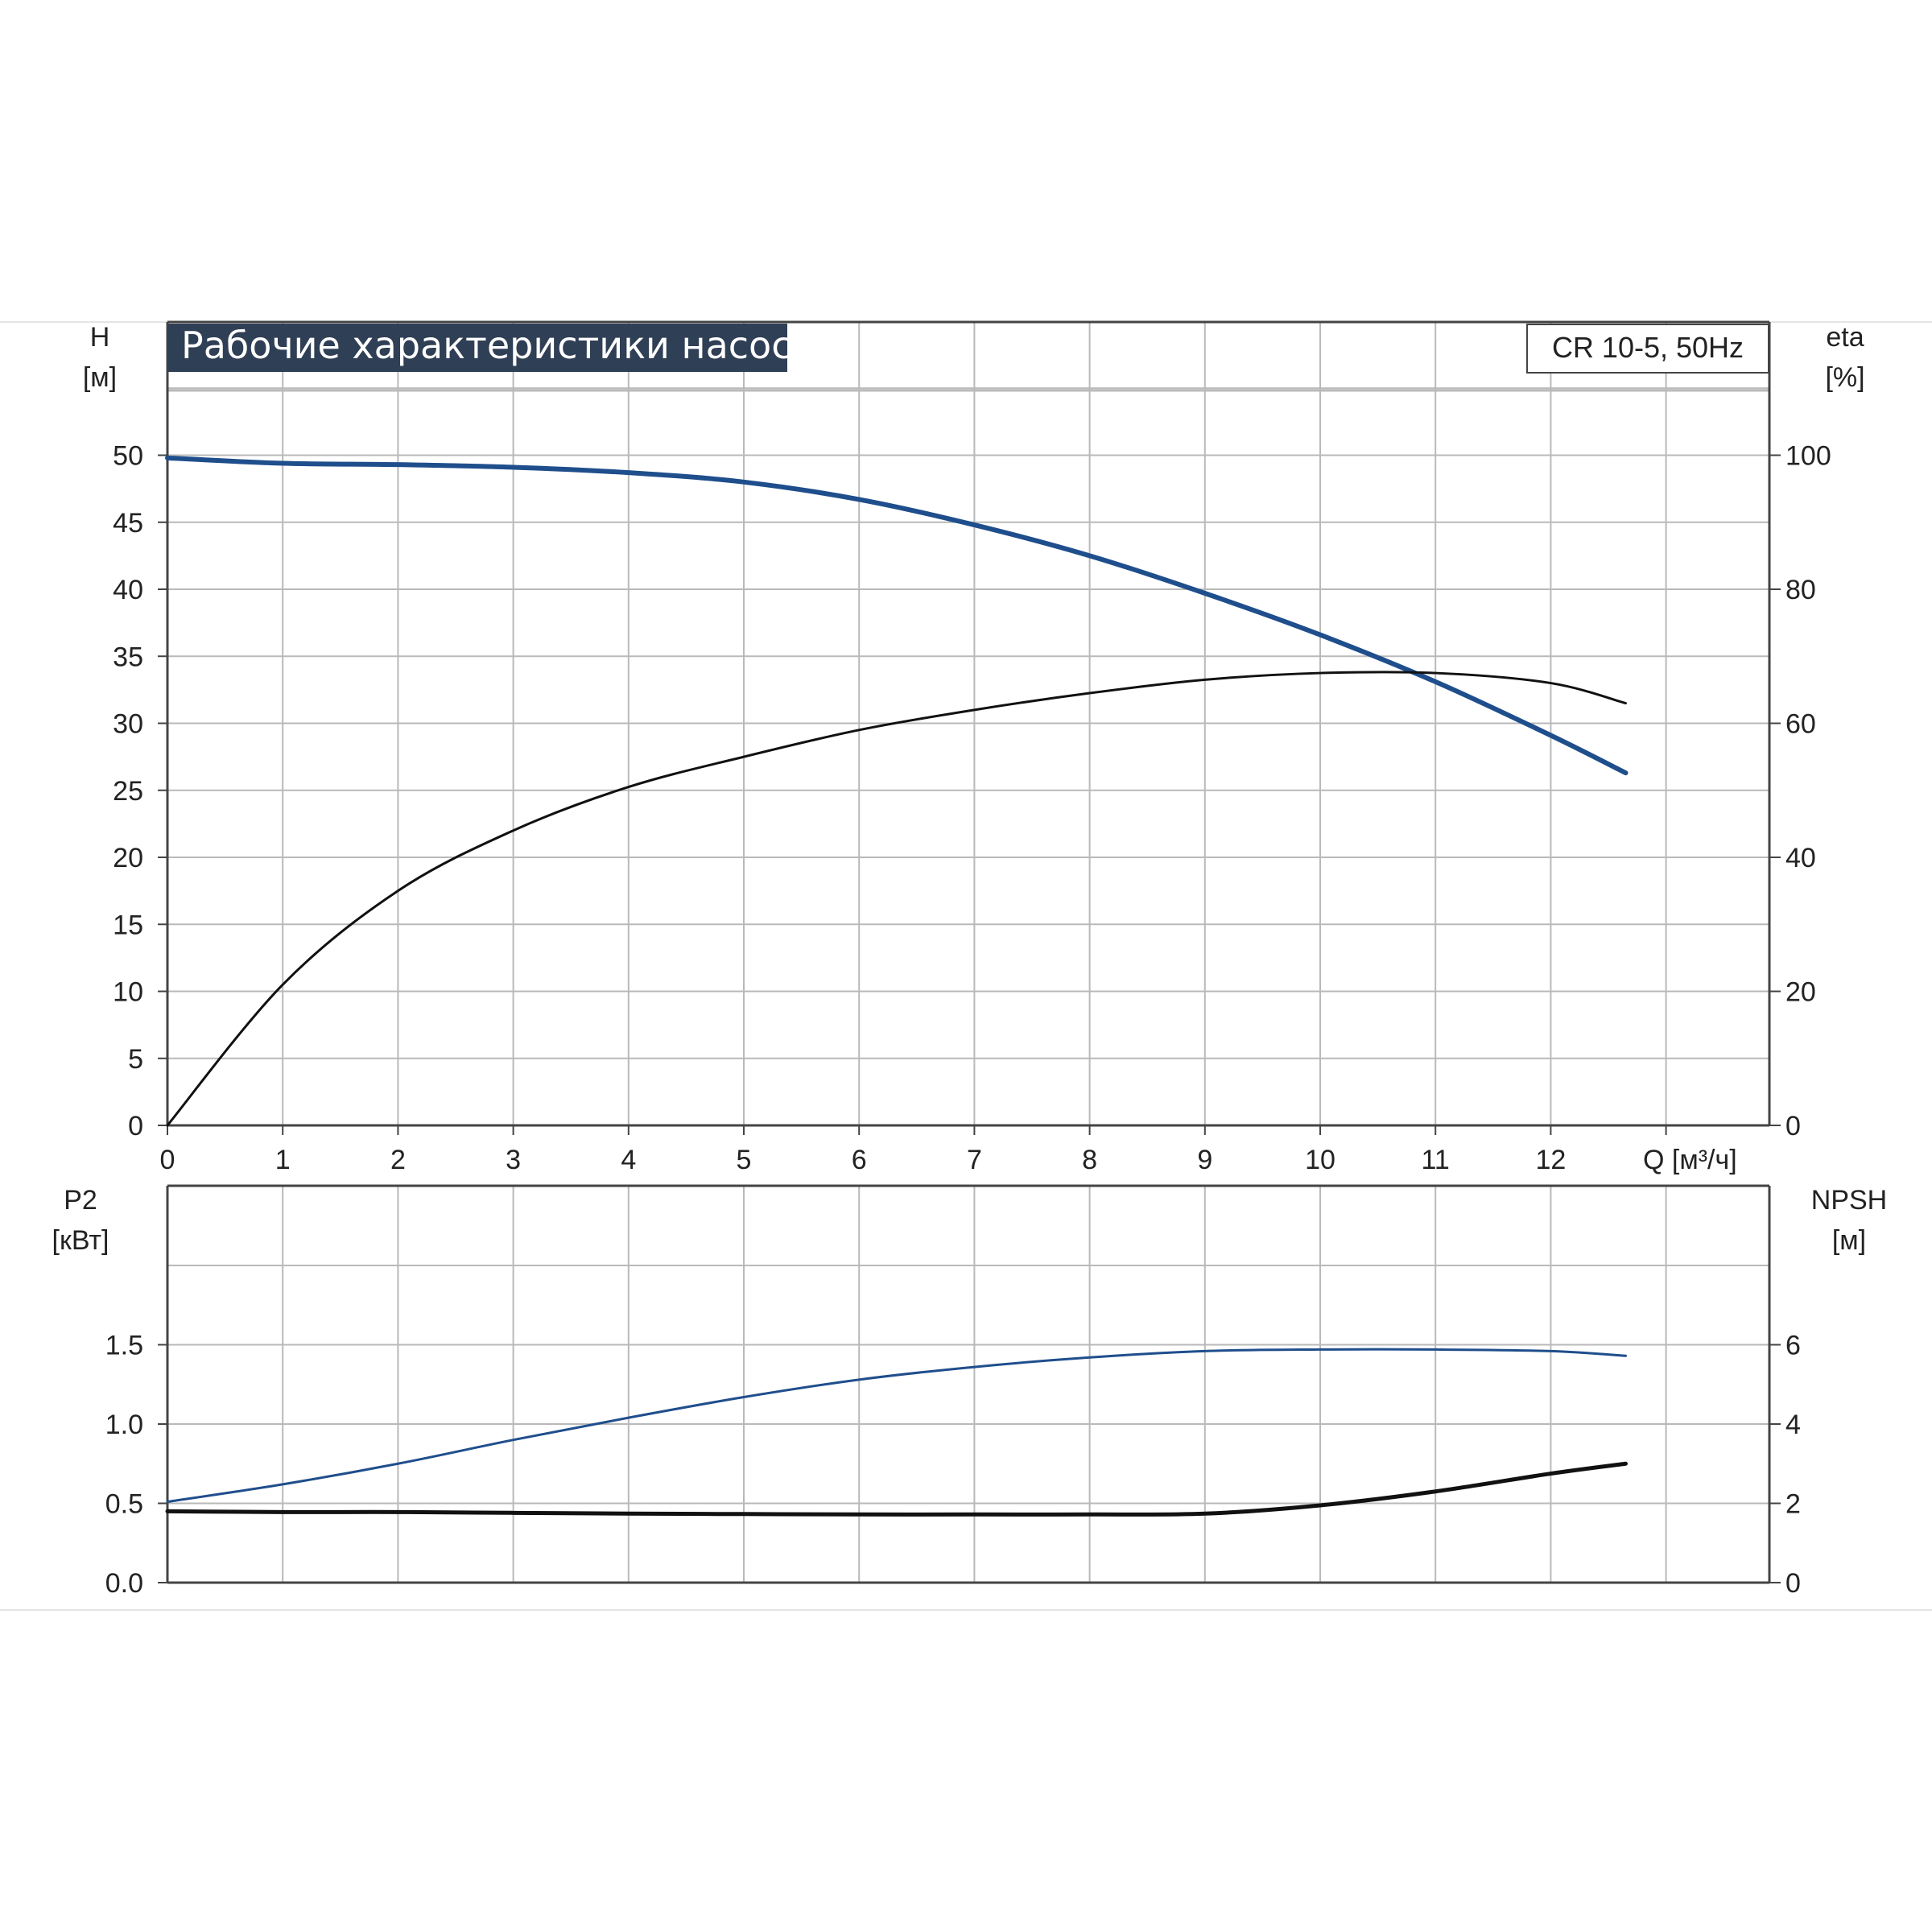 This screenshot has width=1932, height=1932. What do you see at coordinates (628, 1160) in the screenshot?
I see `flow-tick-label: 4` at bounding box center [628, 1160].